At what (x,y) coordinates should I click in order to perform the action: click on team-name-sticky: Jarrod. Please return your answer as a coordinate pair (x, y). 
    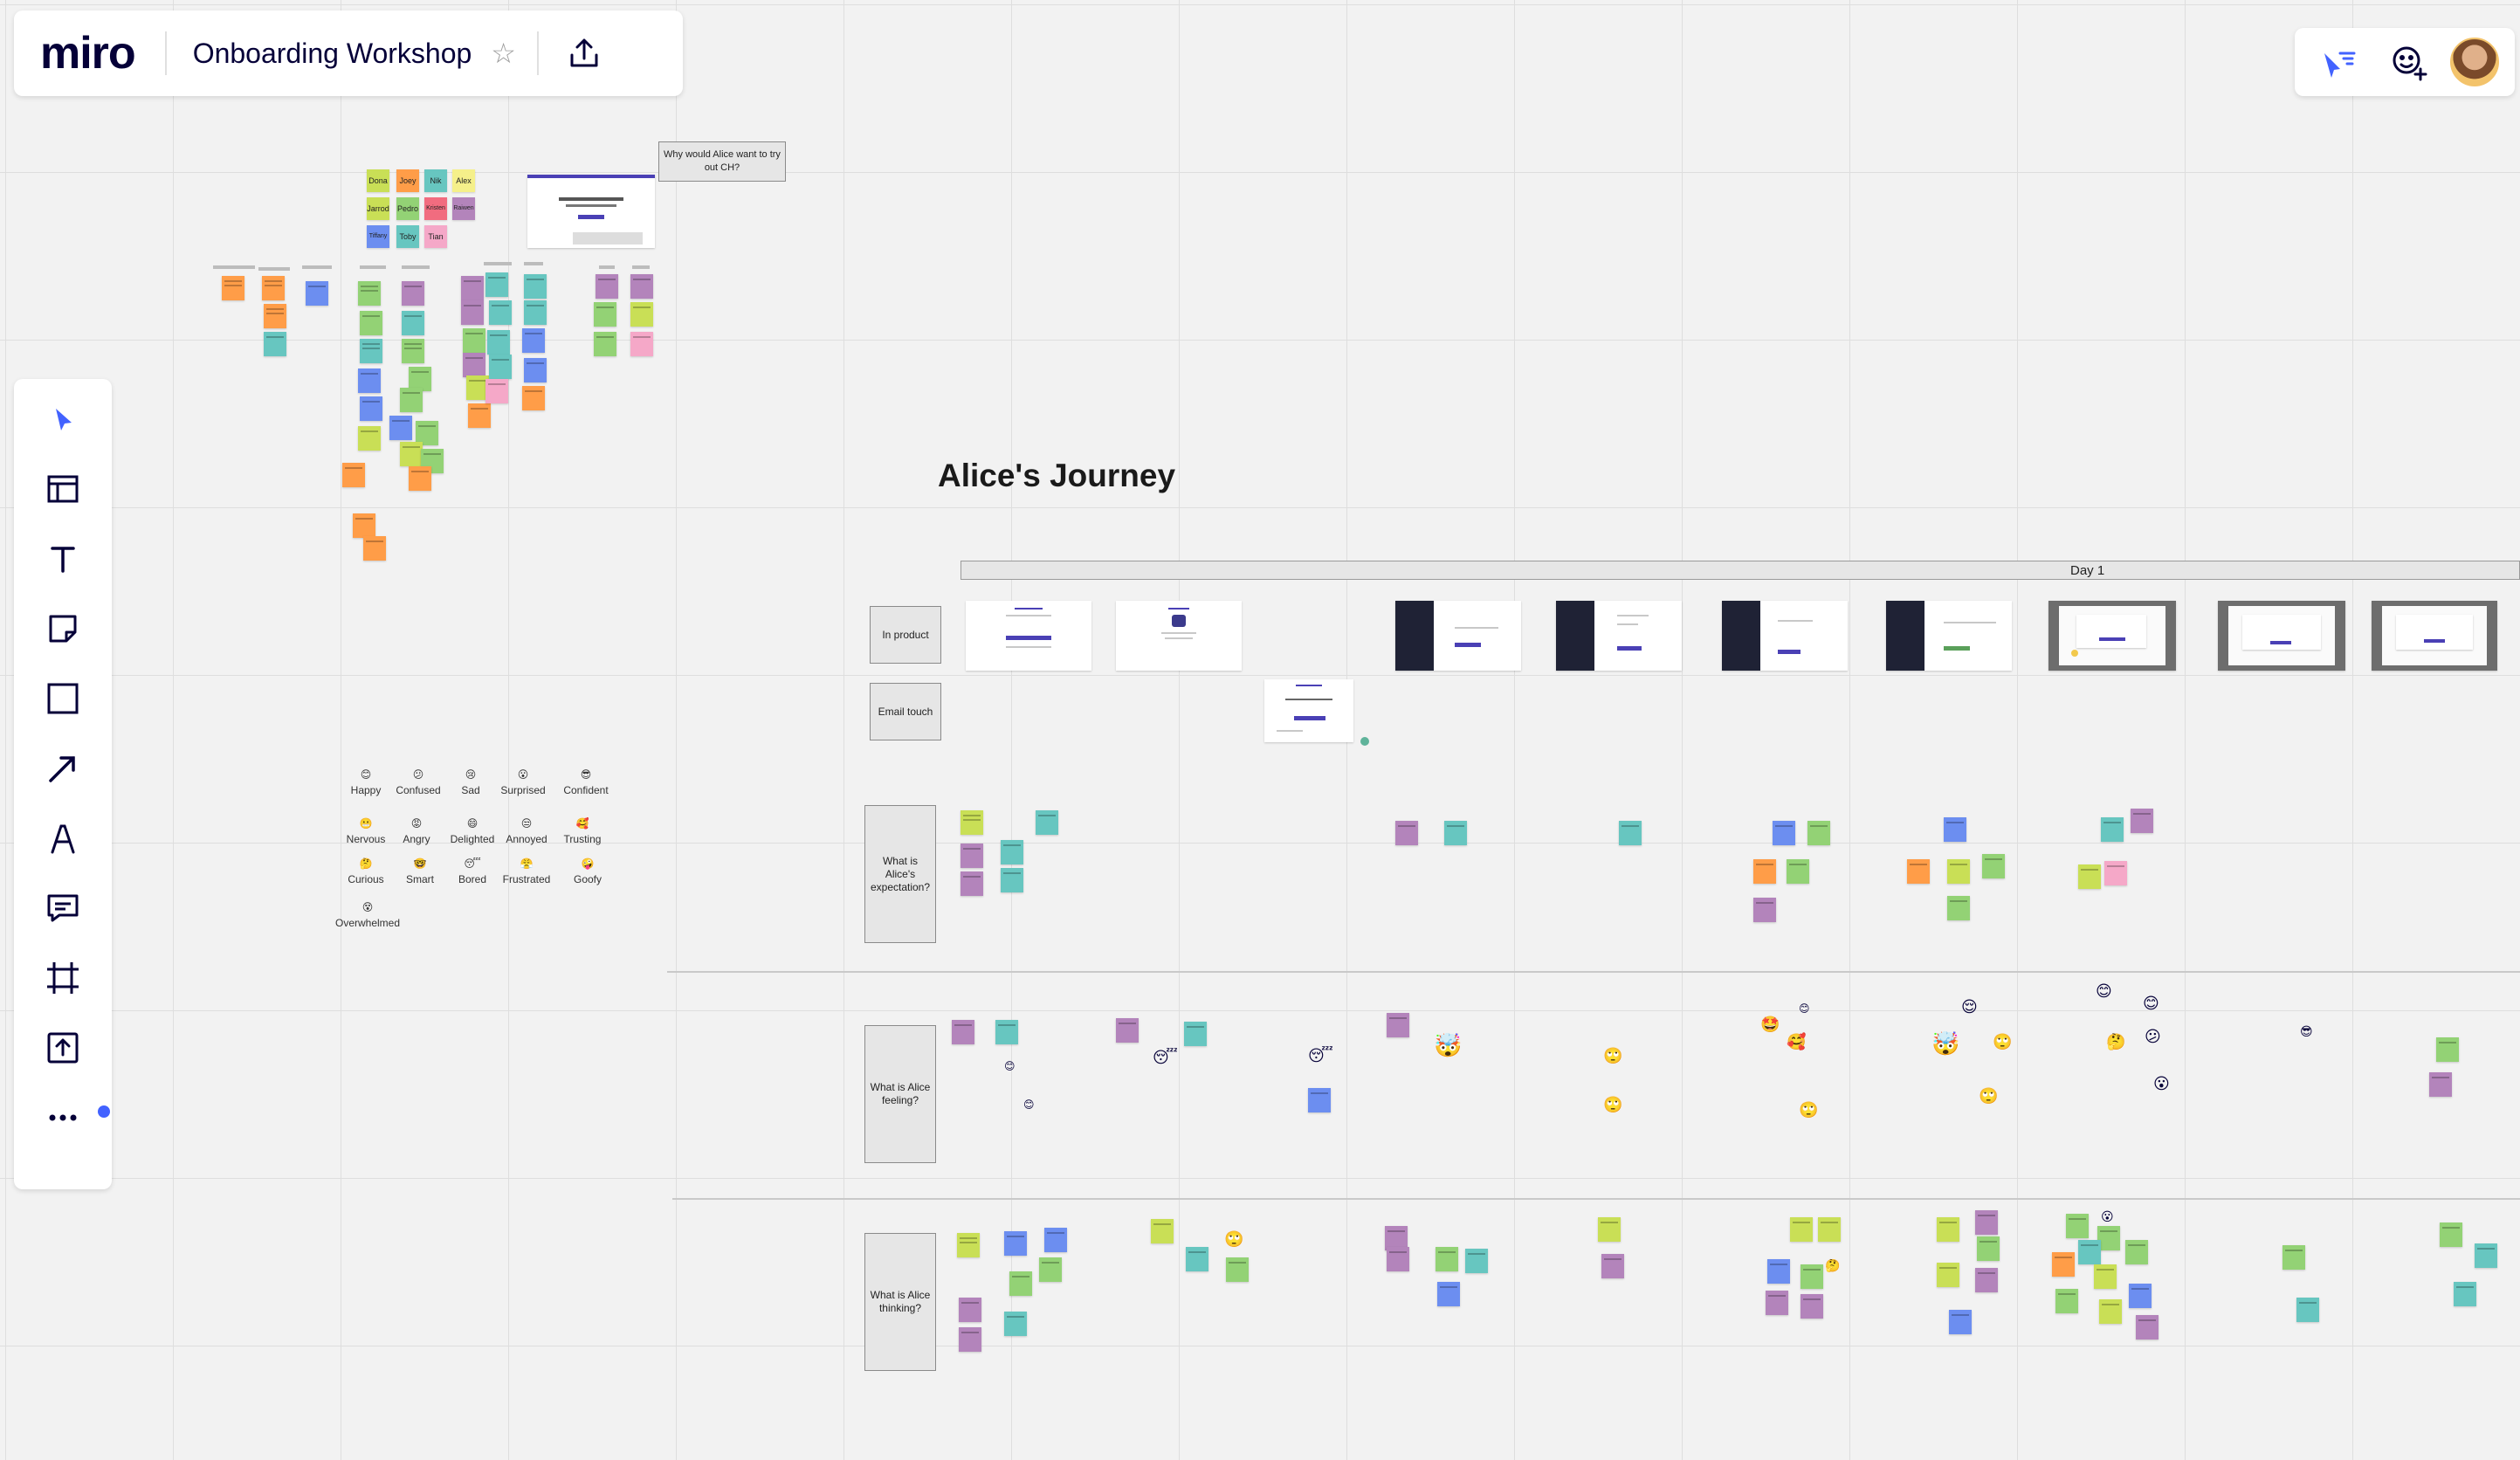
    Looking at the image, I should click on (378, 208).